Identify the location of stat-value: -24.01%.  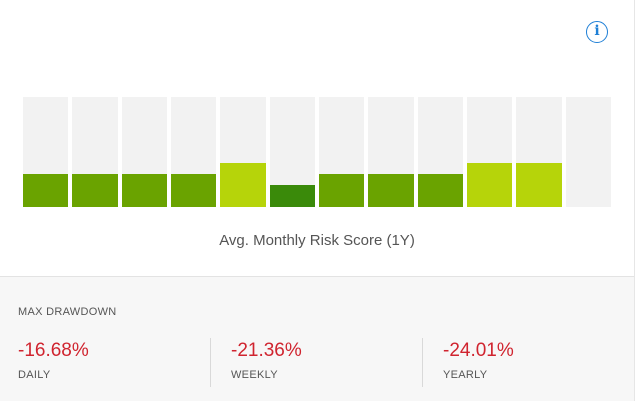
(478, 350).